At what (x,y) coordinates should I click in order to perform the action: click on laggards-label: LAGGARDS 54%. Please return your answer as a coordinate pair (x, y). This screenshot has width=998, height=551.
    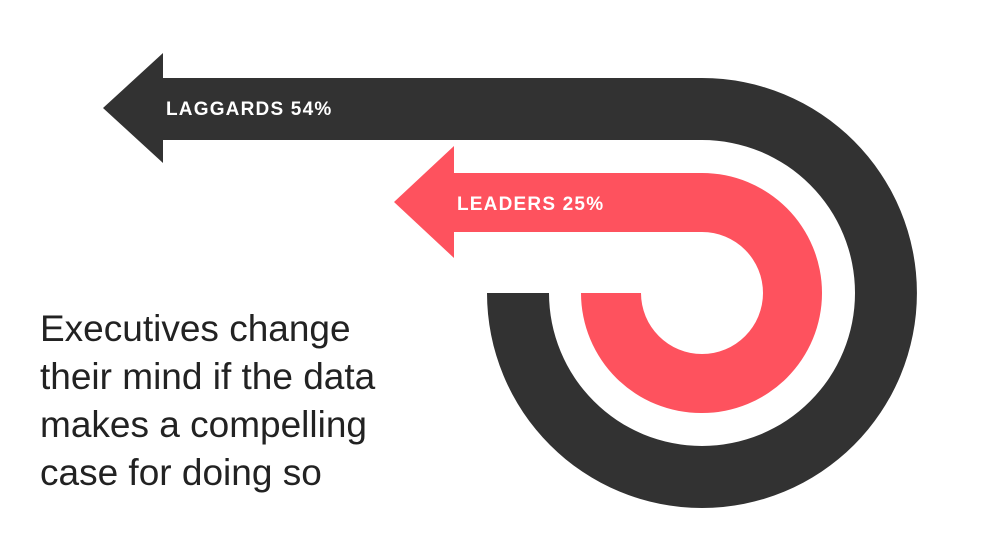
    Looking at the image, I should click on (249, 109).